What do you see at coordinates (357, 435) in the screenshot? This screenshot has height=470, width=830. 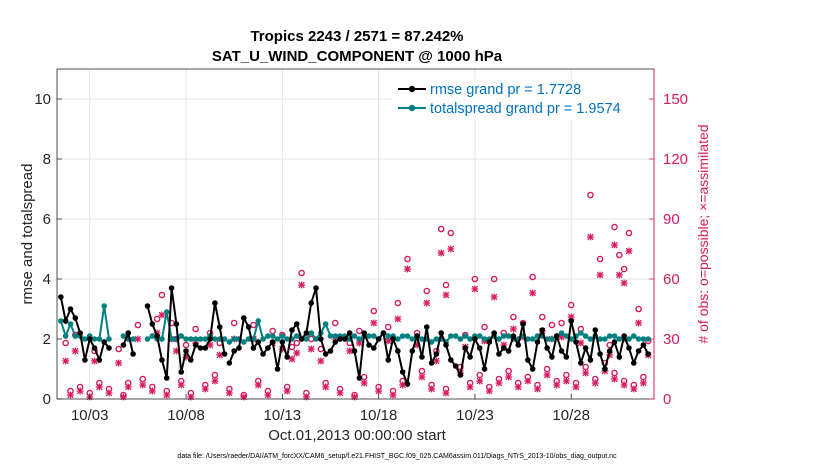 I see `x-axis-label: Oct.01,2013 00:00:00 start` at bounding box center [357, 435].